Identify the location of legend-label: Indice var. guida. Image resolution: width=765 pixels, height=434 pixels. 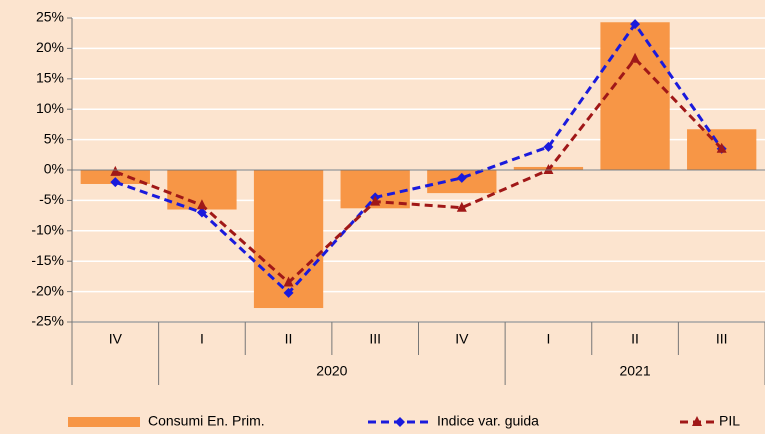
(488, 421).